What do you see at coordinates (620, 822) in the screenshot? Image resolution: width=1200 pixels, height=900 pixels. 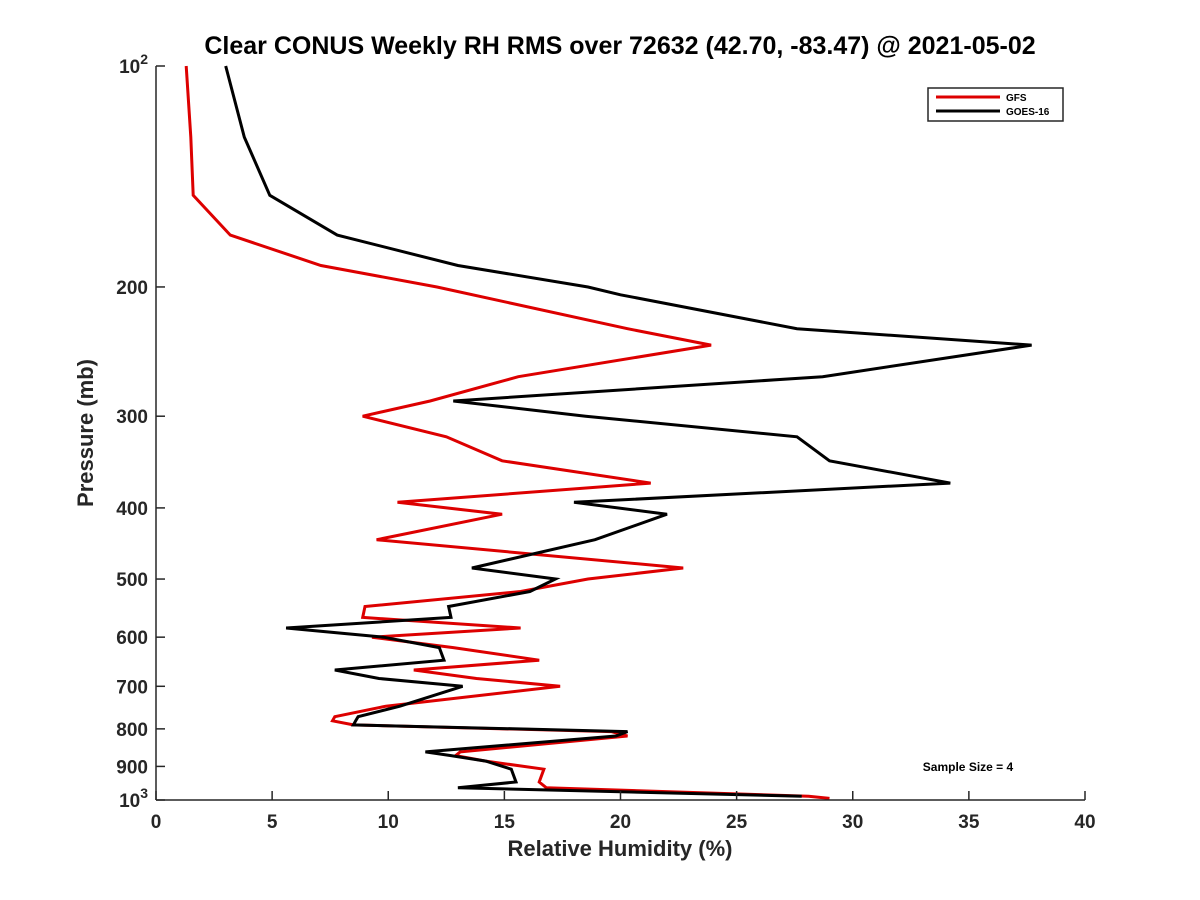 I see `x-tick-label: 20` at bounding box center [620, 822].